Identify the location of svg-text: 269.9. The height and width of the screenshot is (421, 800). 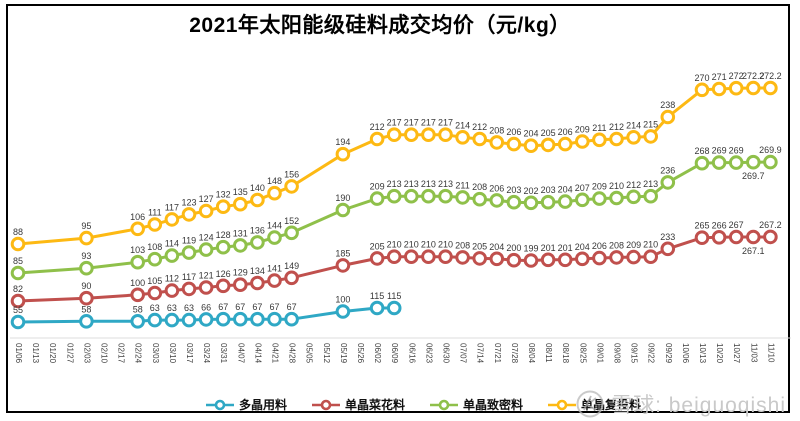
(770, 150).